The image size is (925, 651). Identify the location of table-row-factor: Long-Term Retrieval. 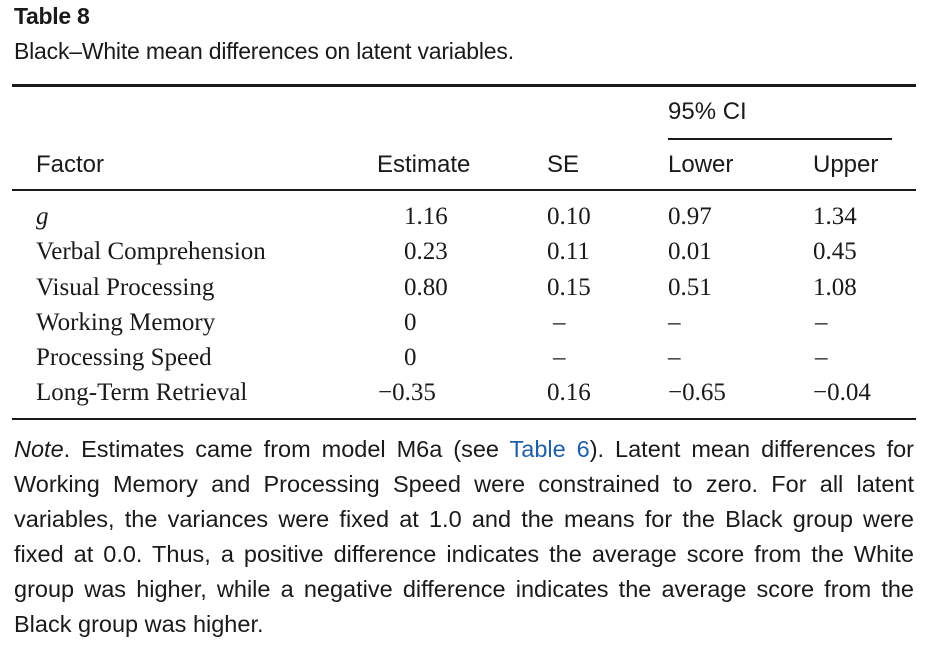
(142, 392).